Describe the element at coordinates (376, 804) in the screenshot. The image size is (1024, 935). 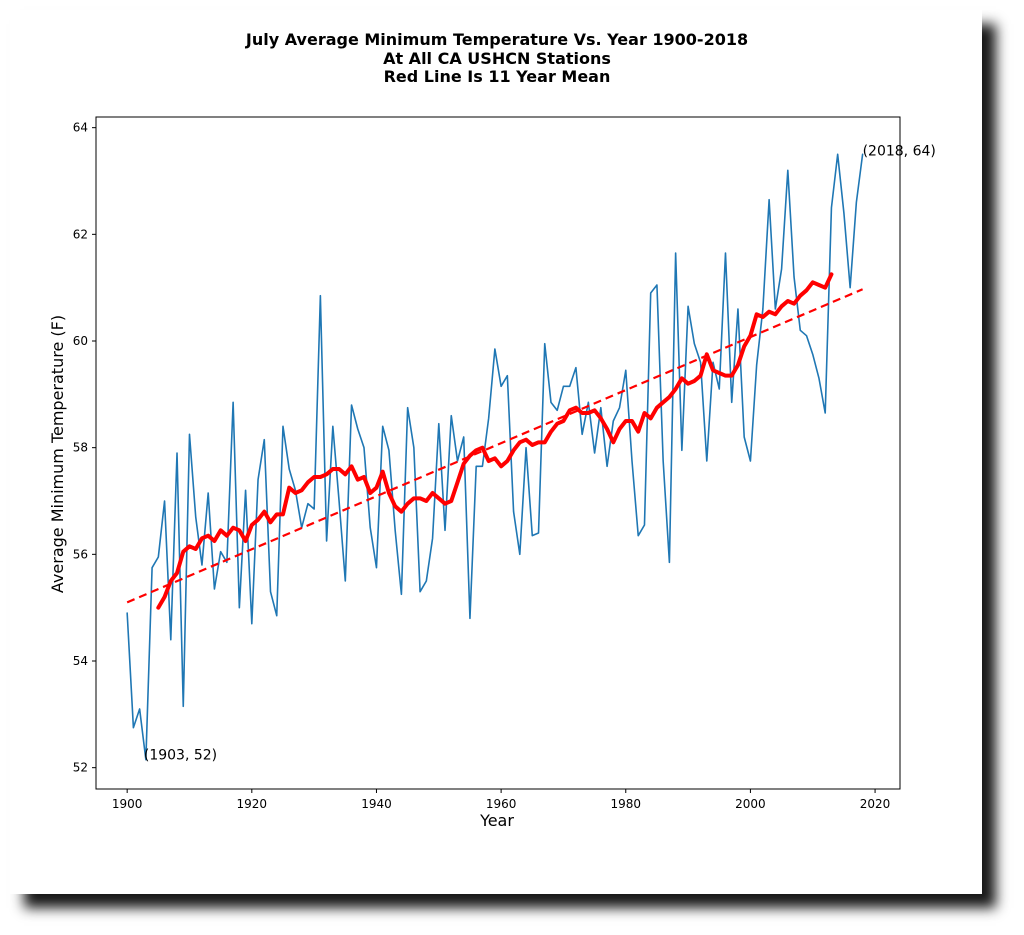
I see `x-tick-label-1940: 1940` at that location.